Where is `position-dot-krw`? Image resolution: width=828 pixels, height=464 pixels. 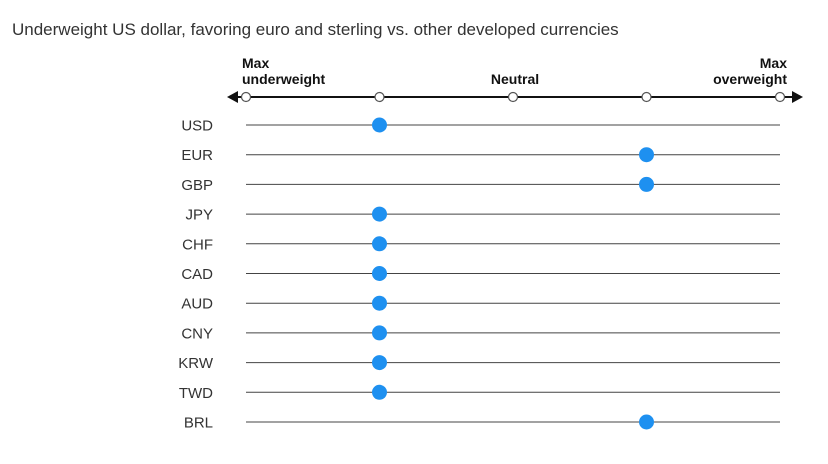
position-dot-krw is located at coordinates (379, 363).